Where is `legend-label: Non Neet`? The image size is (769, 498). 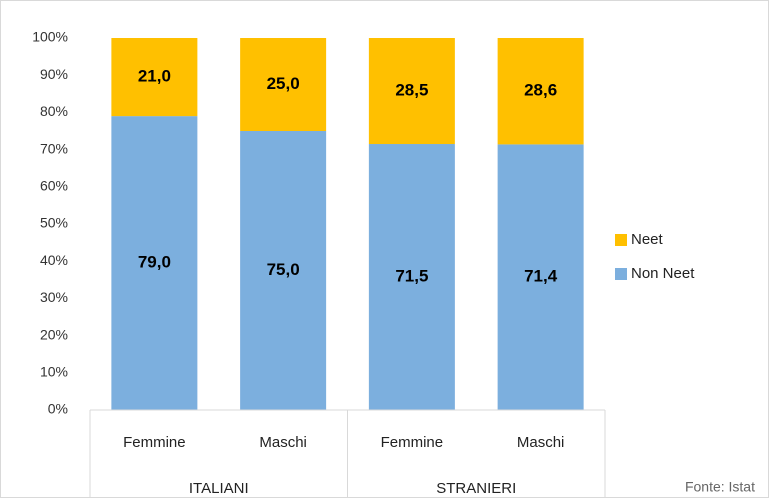
legend-label: Non Neet is located at coordinates (663, 273).